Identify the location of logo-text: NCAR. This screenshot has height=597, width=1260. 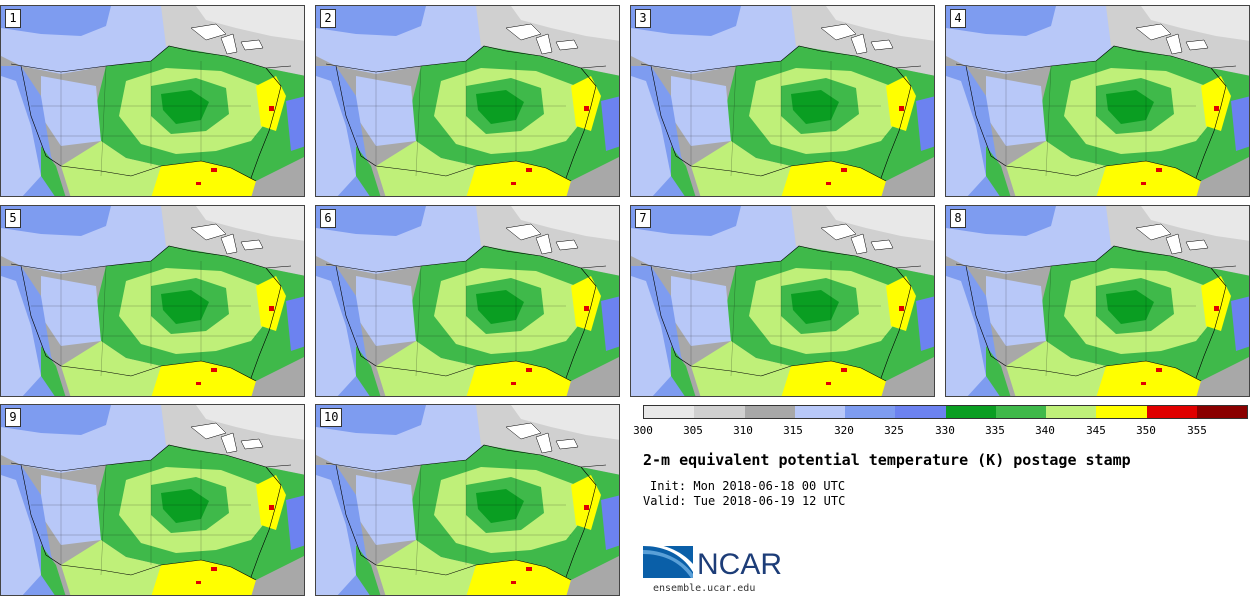
(740, 564).